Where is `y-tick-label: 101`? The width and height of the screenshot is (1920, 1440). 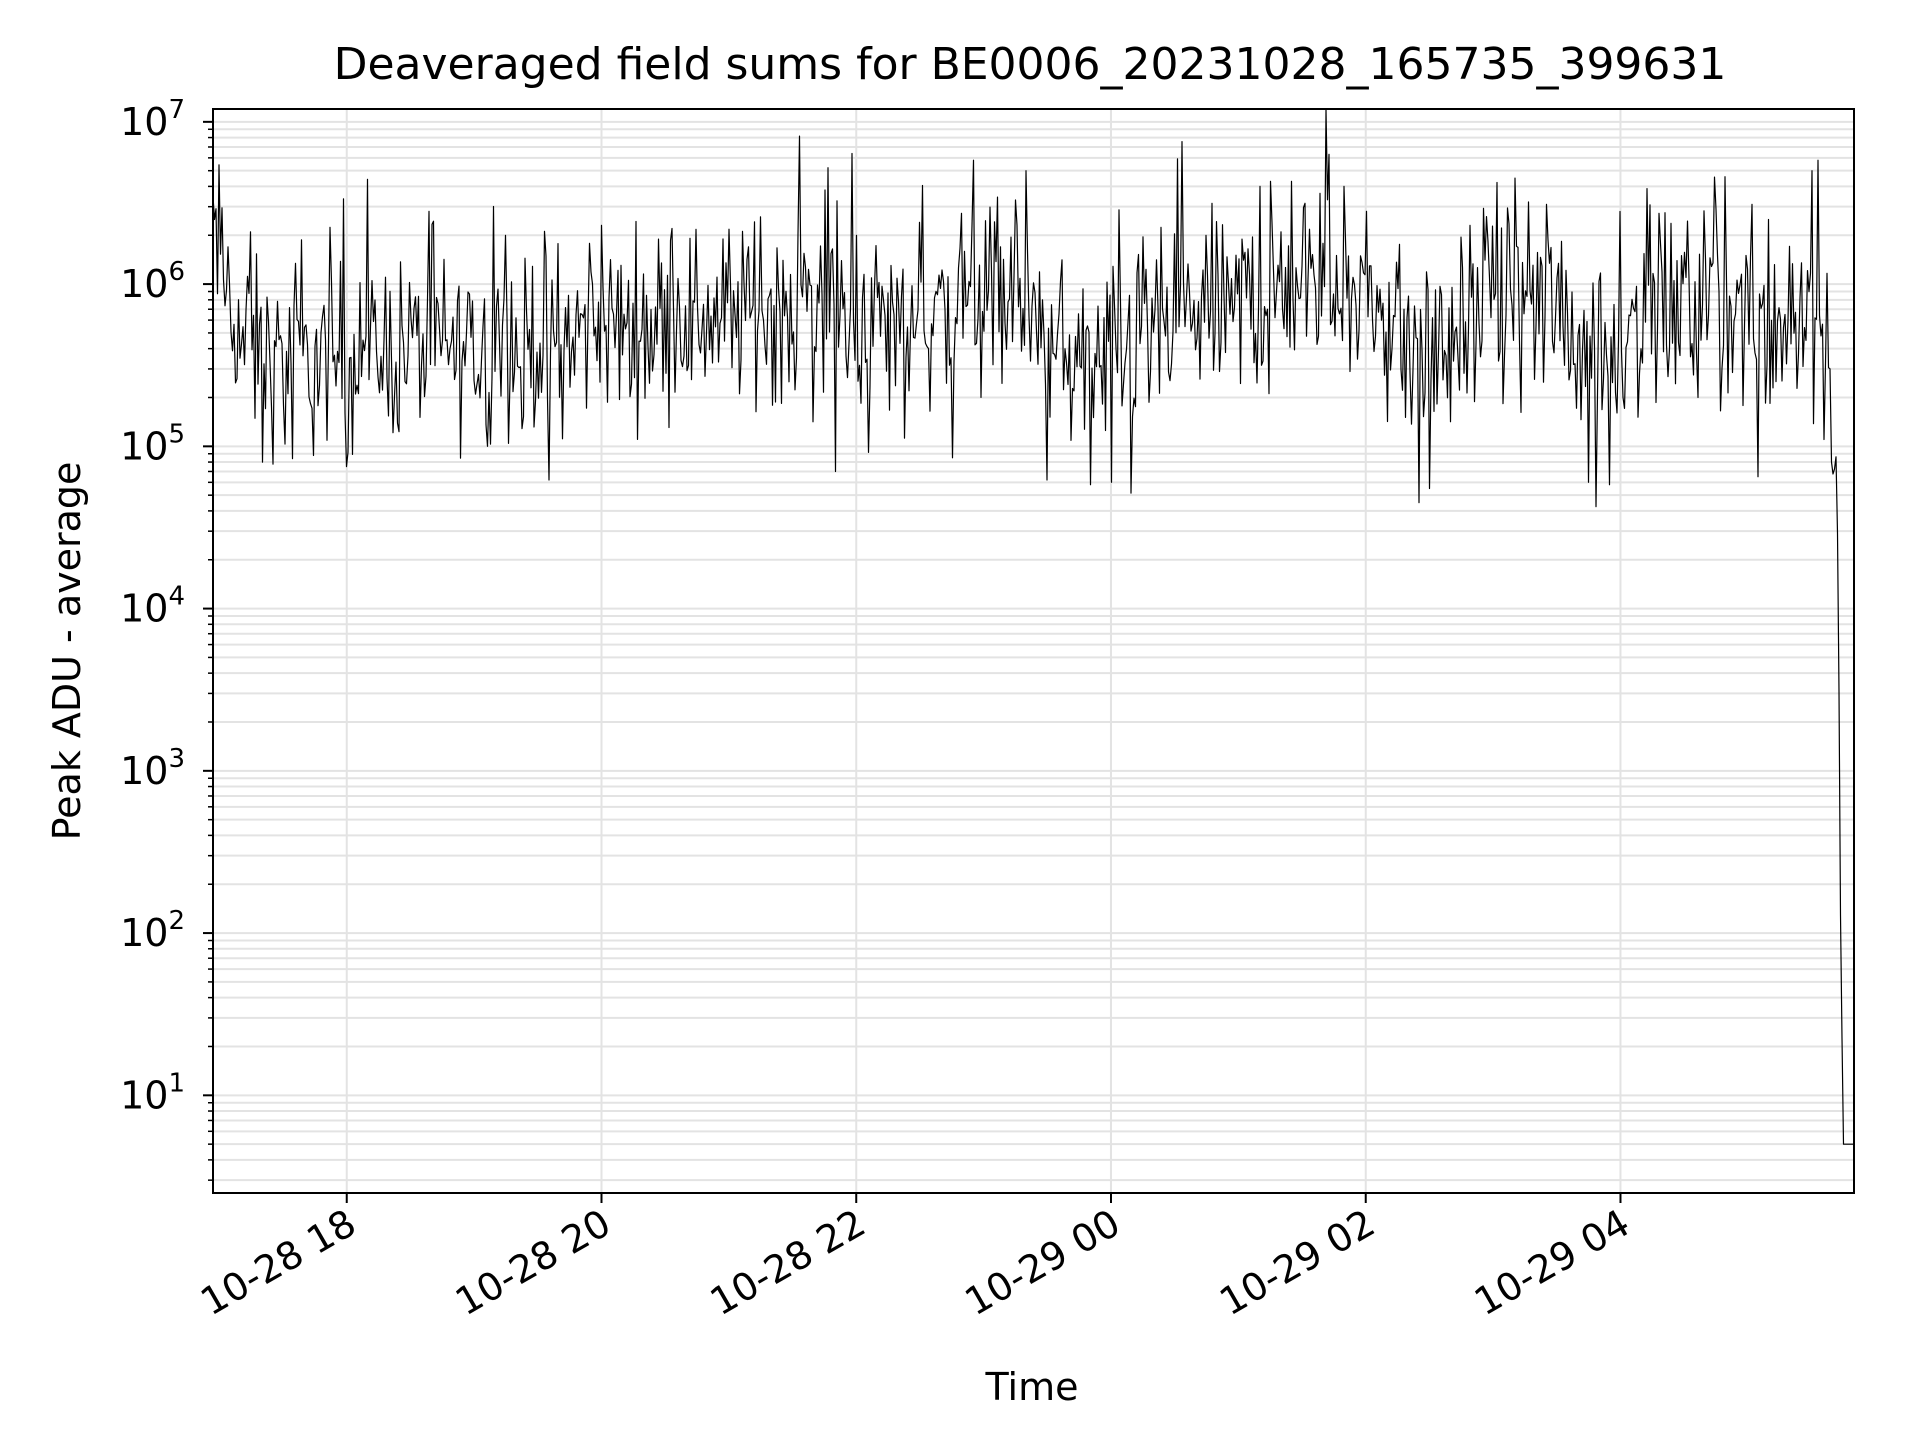 y-tick-label: 101 is located at coordinates (152, 1092).